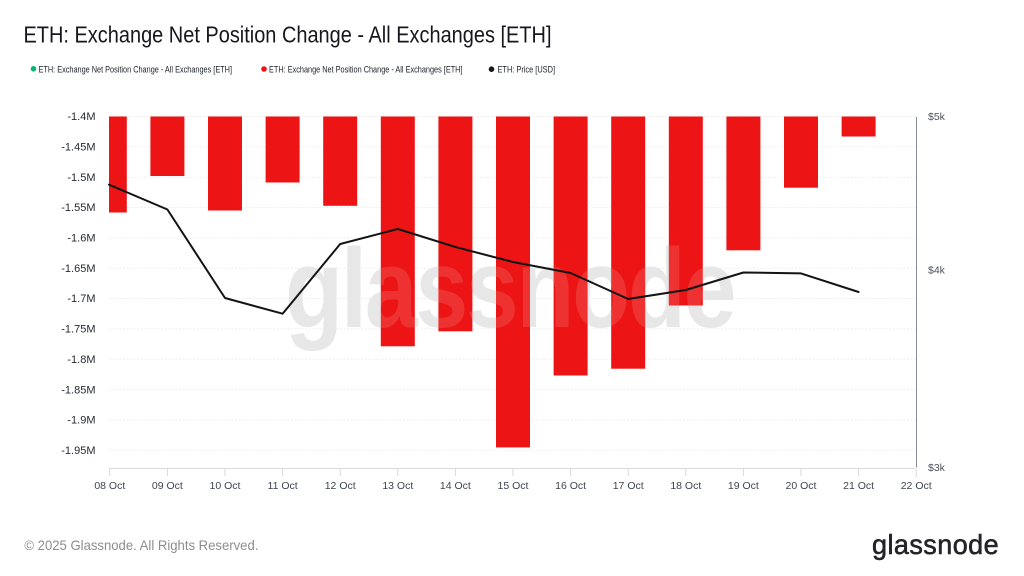 This screenshot has width=1024, height=576. What do you see at coordinates (570, 486) in the screenshot?
I see `svg-text: 16 Oct` at bounding box center [570, 486].